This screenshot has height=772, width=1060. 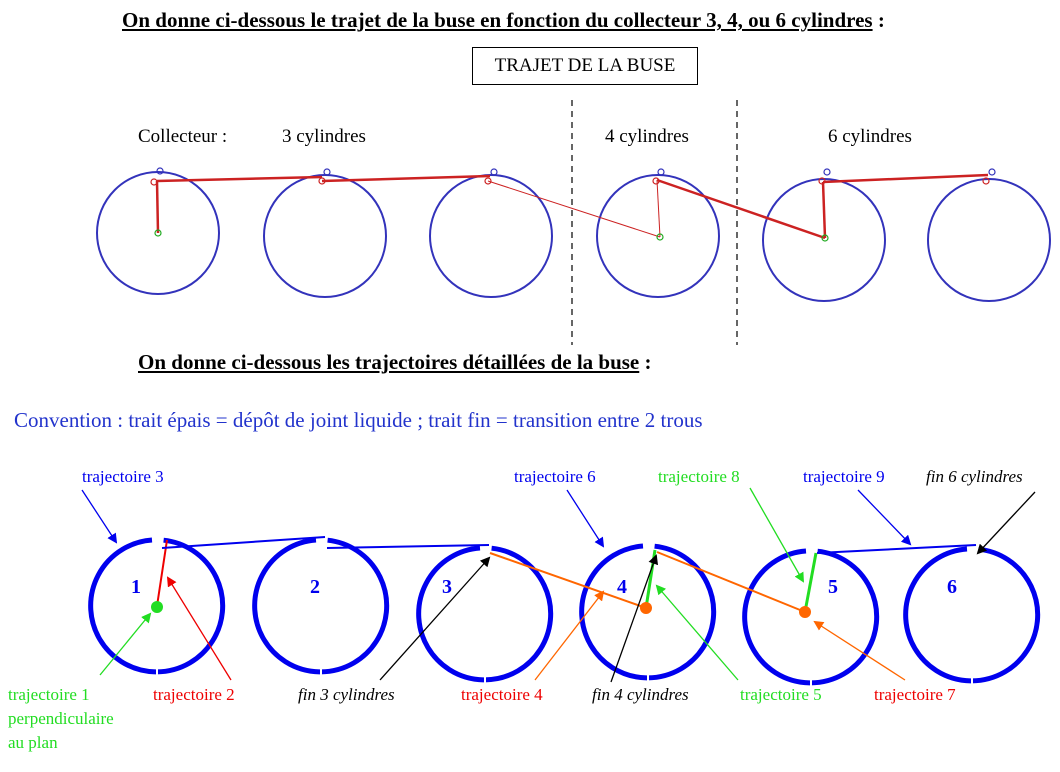 I want to click on arrow-traj3, so click(x=99, y=516).